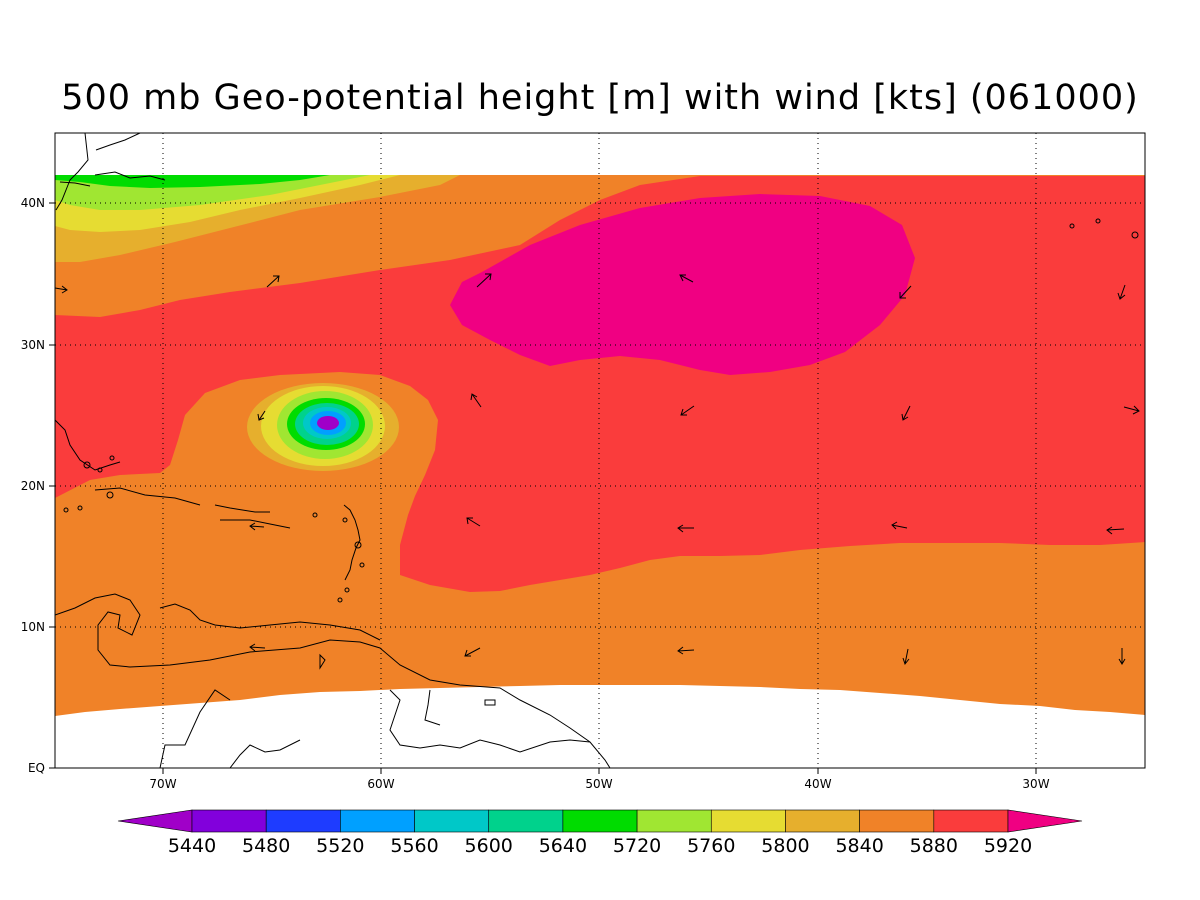 The width and height of the screenshot is (1200, 900). I want to click on lat-label-10n: 10N, so click(33, 627).